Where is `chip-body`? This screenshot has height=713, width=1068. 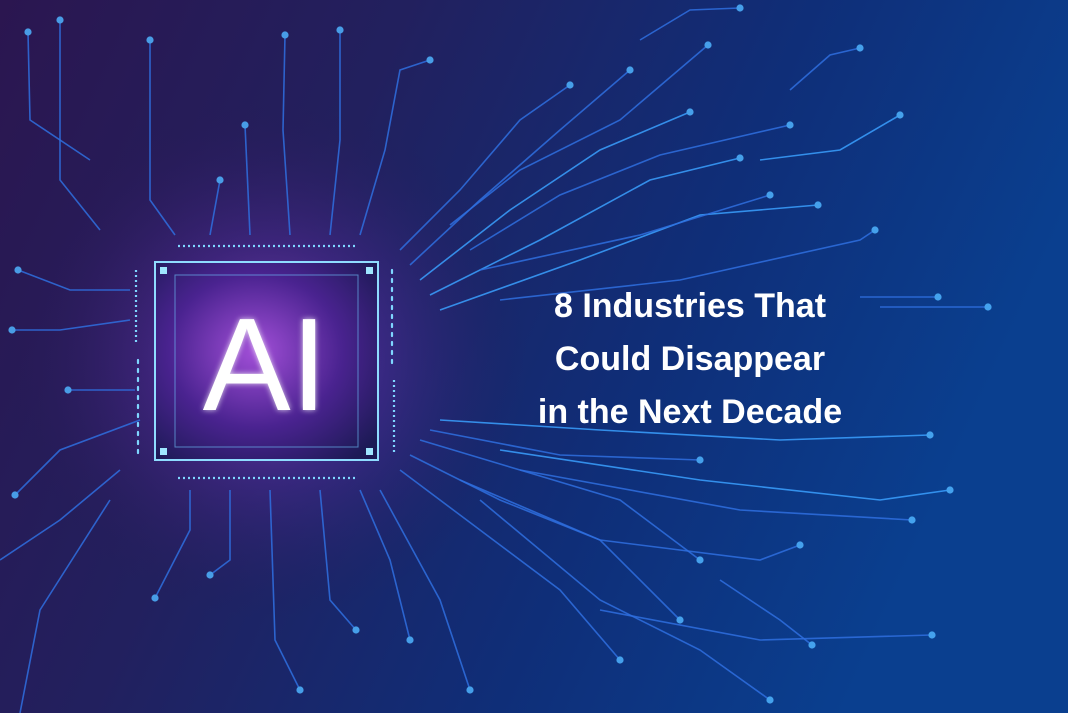
chip-body is located at coordinates (266, 361).